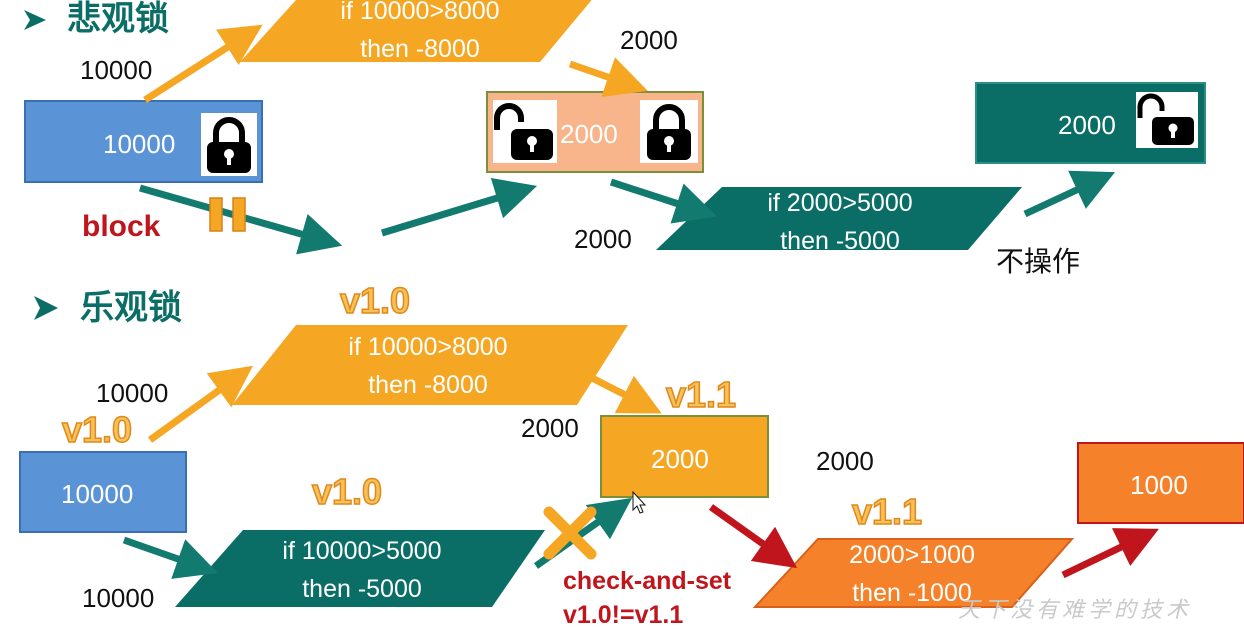  What do you see at coordinates (131, 308) in the screenshot?
I see `heading-optimistic: 乐观锁` at bounding box center [131, 308].